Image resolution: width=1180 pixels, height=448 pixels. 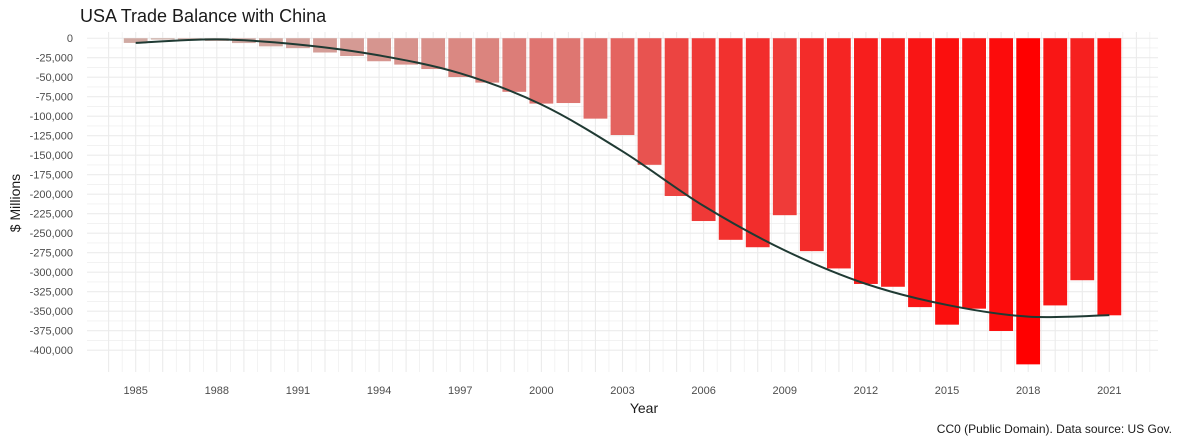 I want to click on x-tick-label: 2000, so click(x=541, y=391).